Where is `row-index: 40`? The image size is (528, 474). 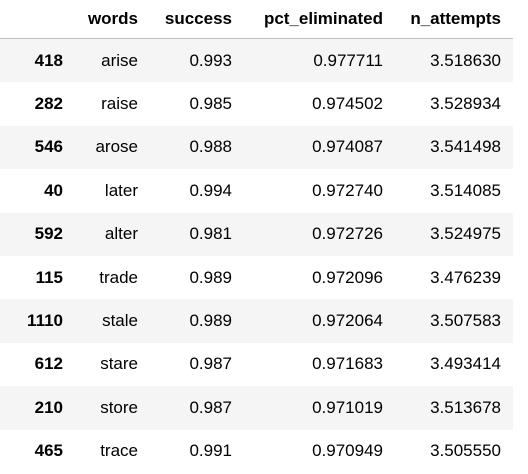 row-index: 40 is located at coordinates (37, 191).